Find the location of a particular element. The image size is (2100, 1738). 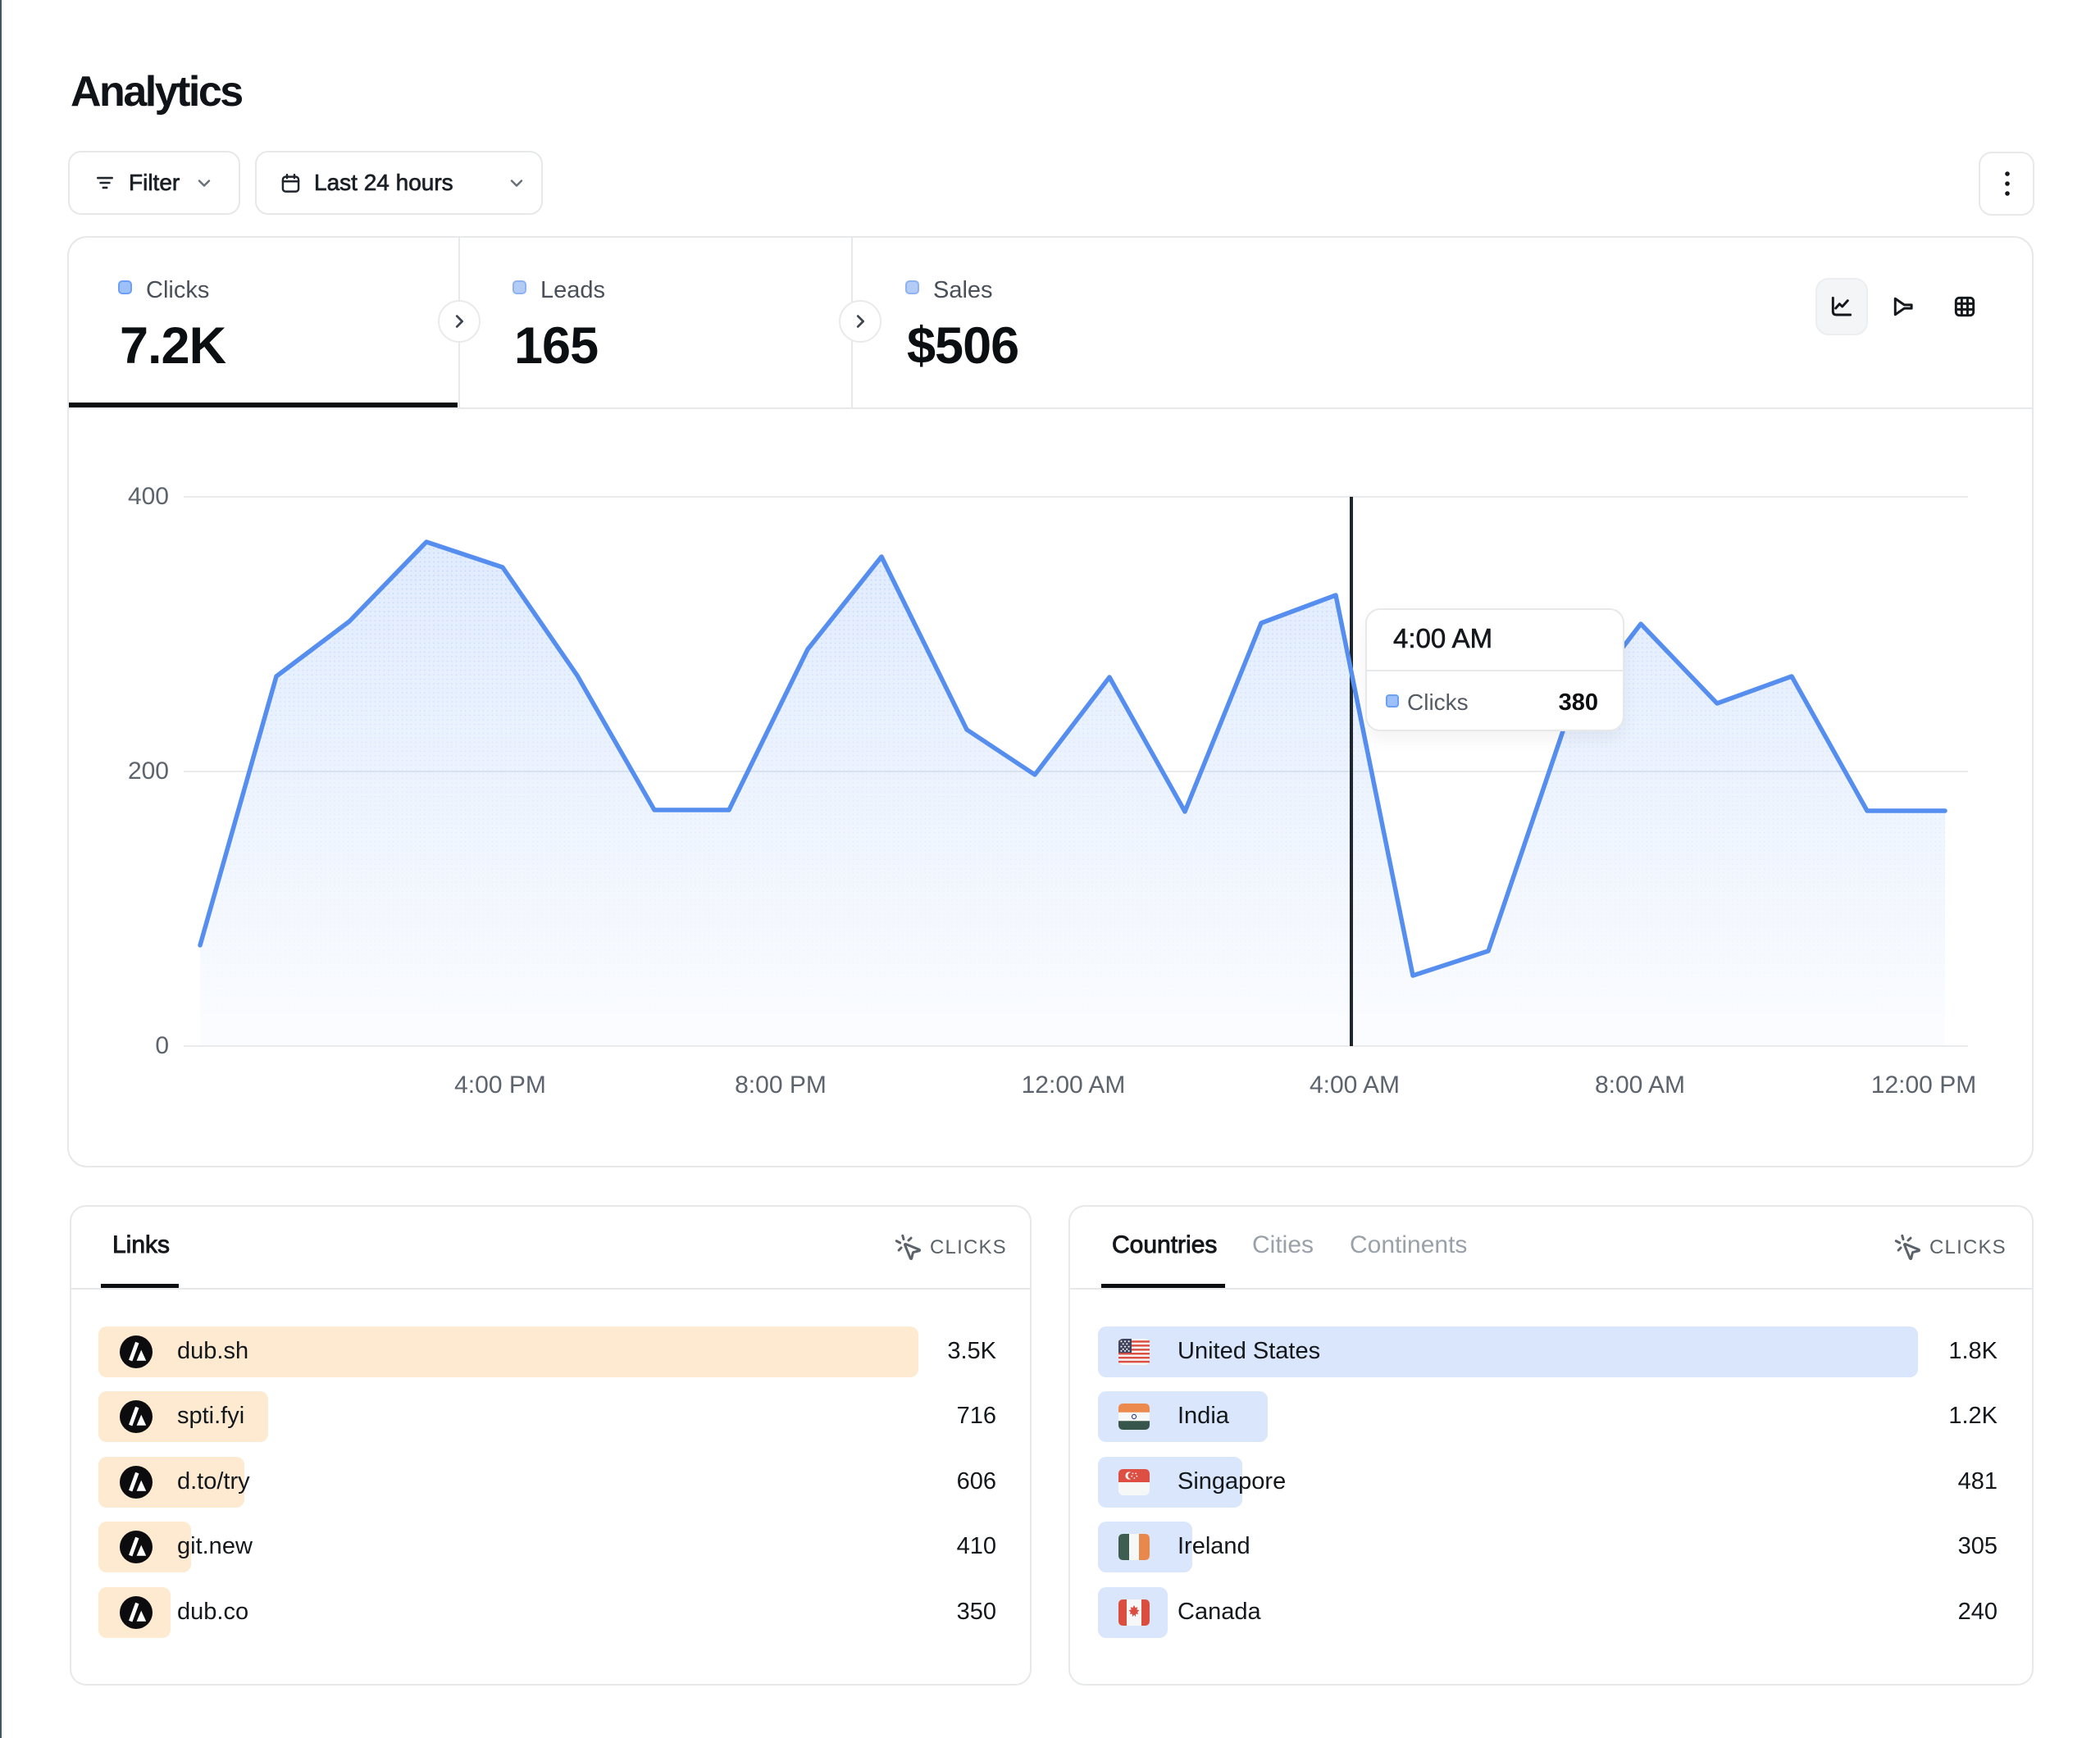

svg-text: 0 is located at coordinates (162, 1045).